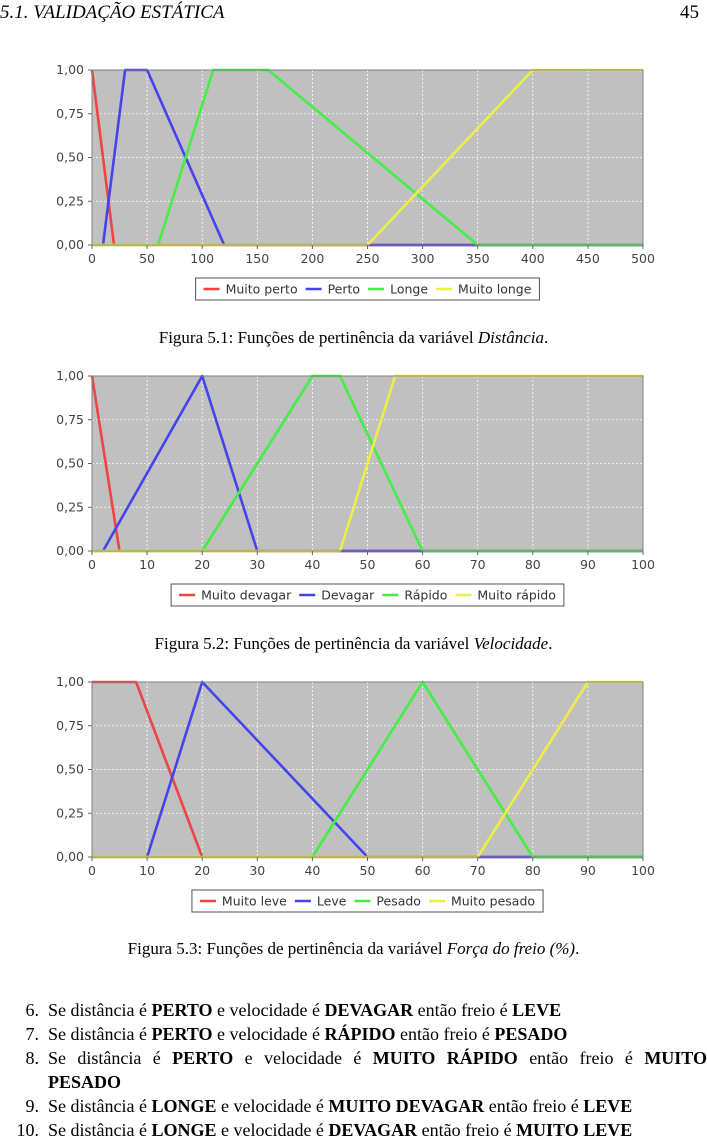 This screenshot has height=1142, width=707. I want to click on legend-label-longe: Longe, so click(409, 289).